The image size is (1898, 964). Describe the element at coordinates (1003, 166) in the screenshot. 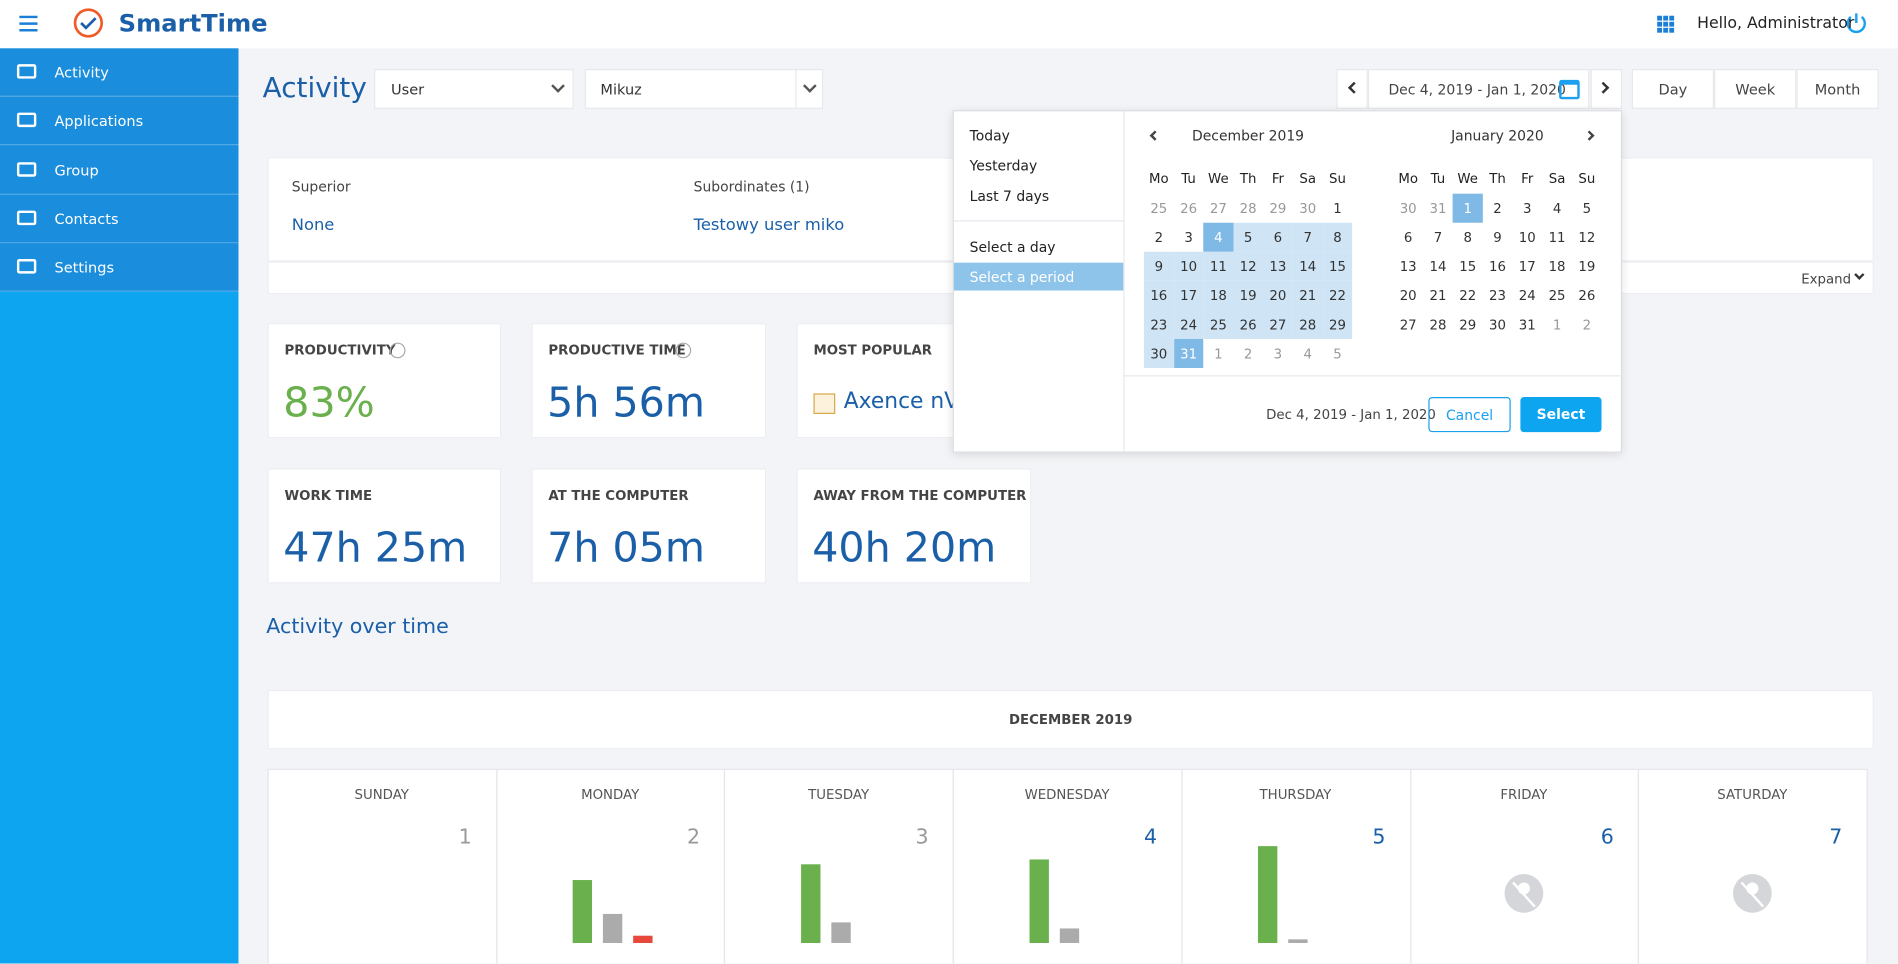

I see `preset-option: Yesterday` at that location.